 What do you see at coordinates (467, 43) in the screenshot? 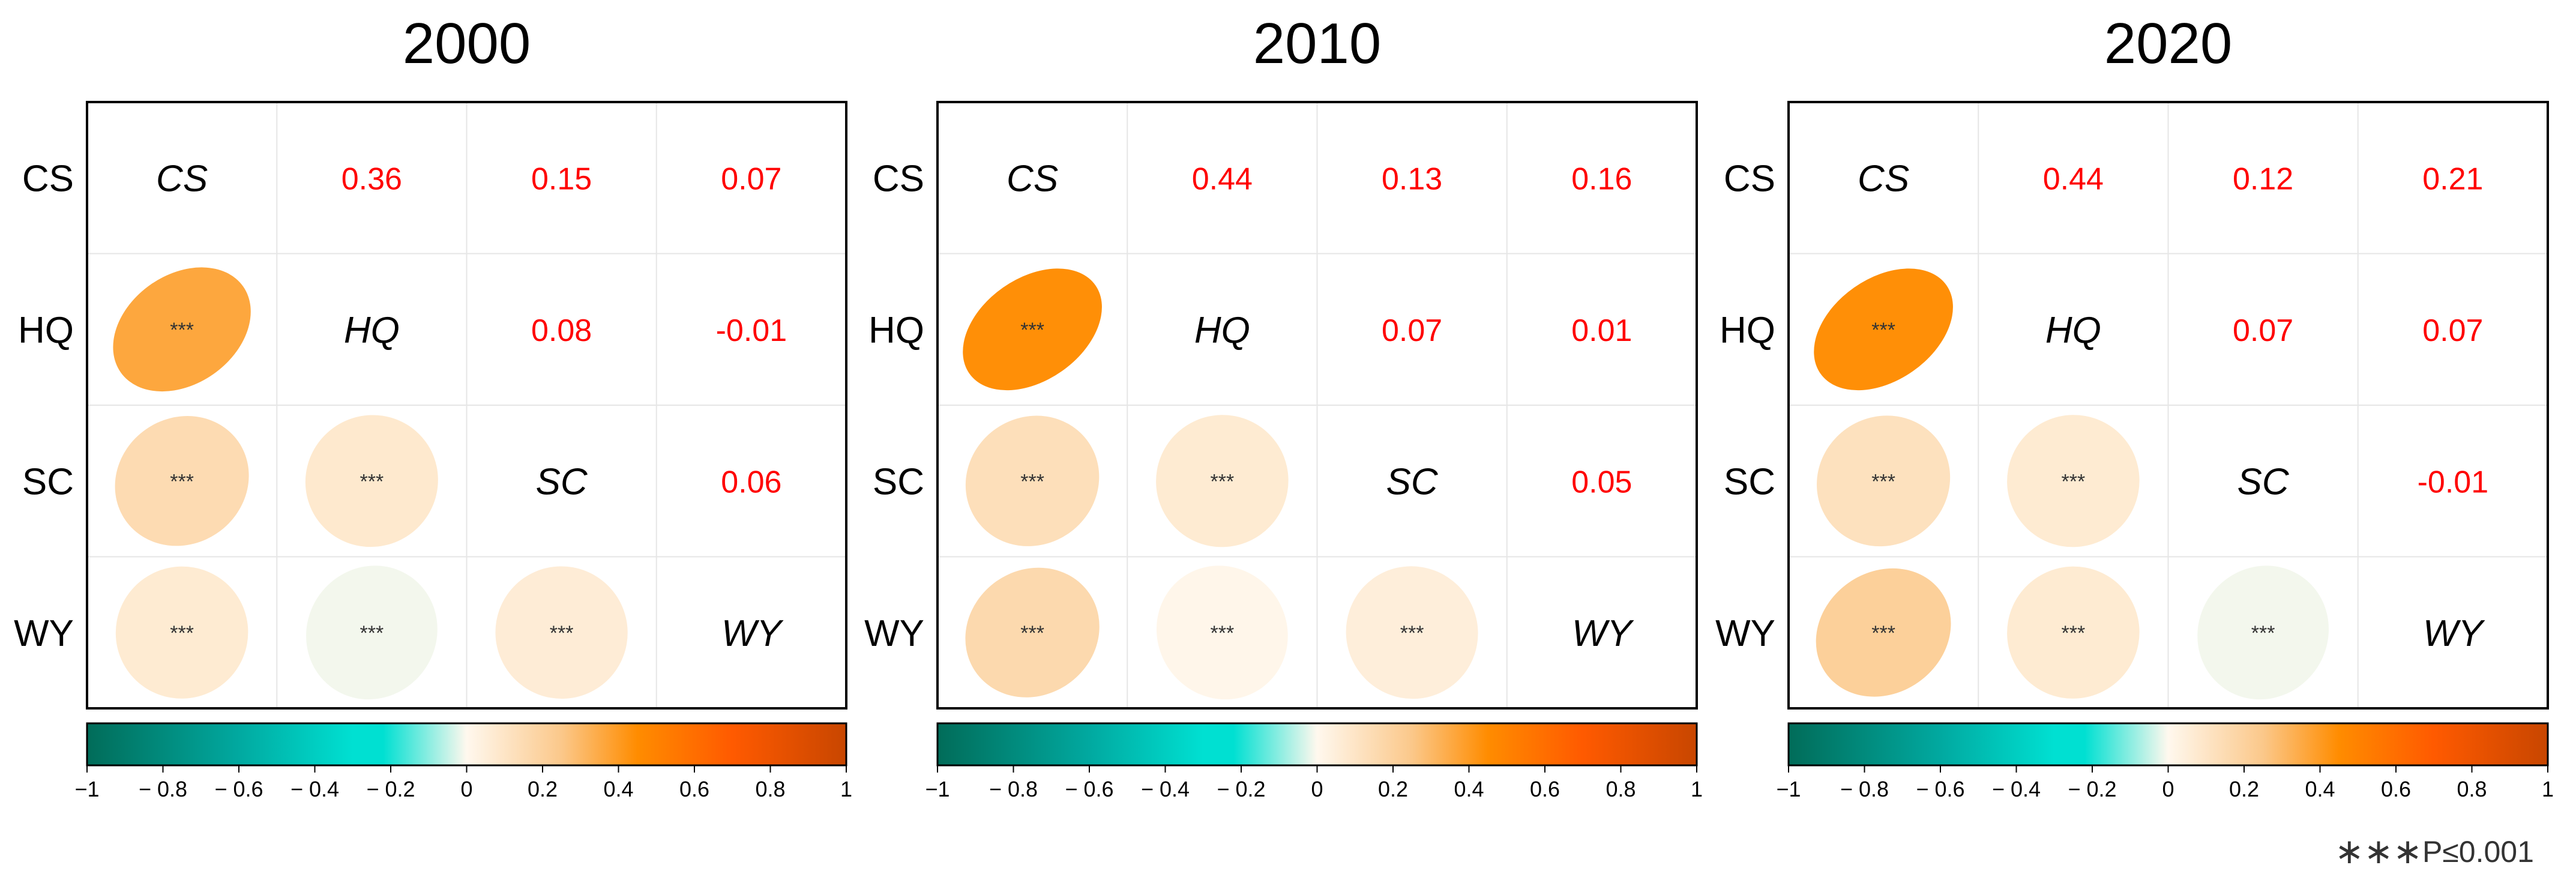
I see `panel-title: 2000` at bounding box center [467, 43].